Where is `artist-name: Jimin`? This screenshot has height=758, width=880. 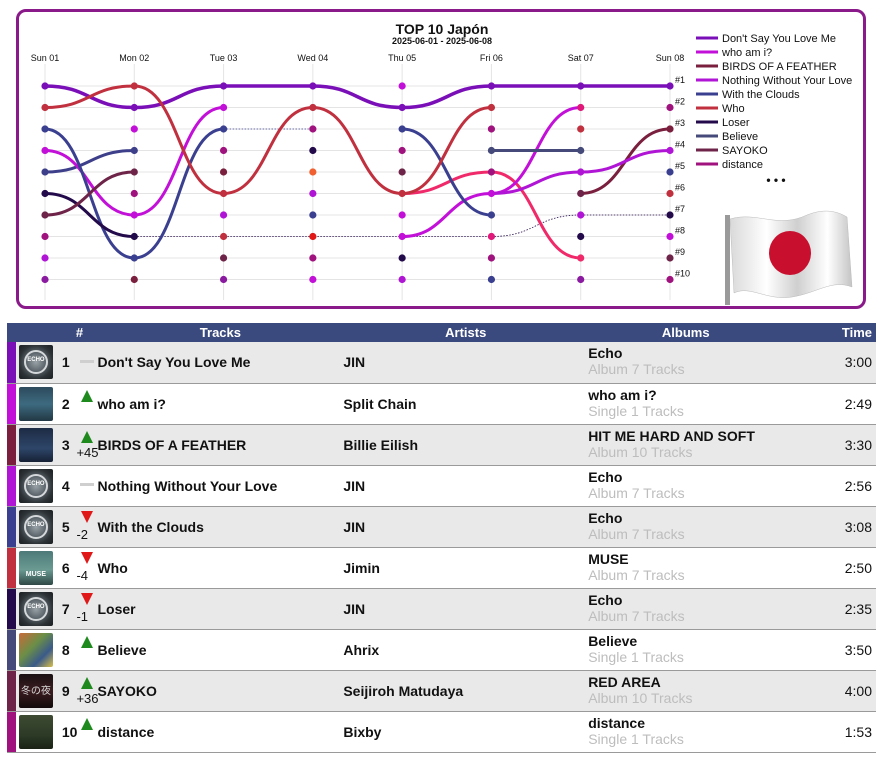
artist-name: Jimin is located at coordinates (466, 568).